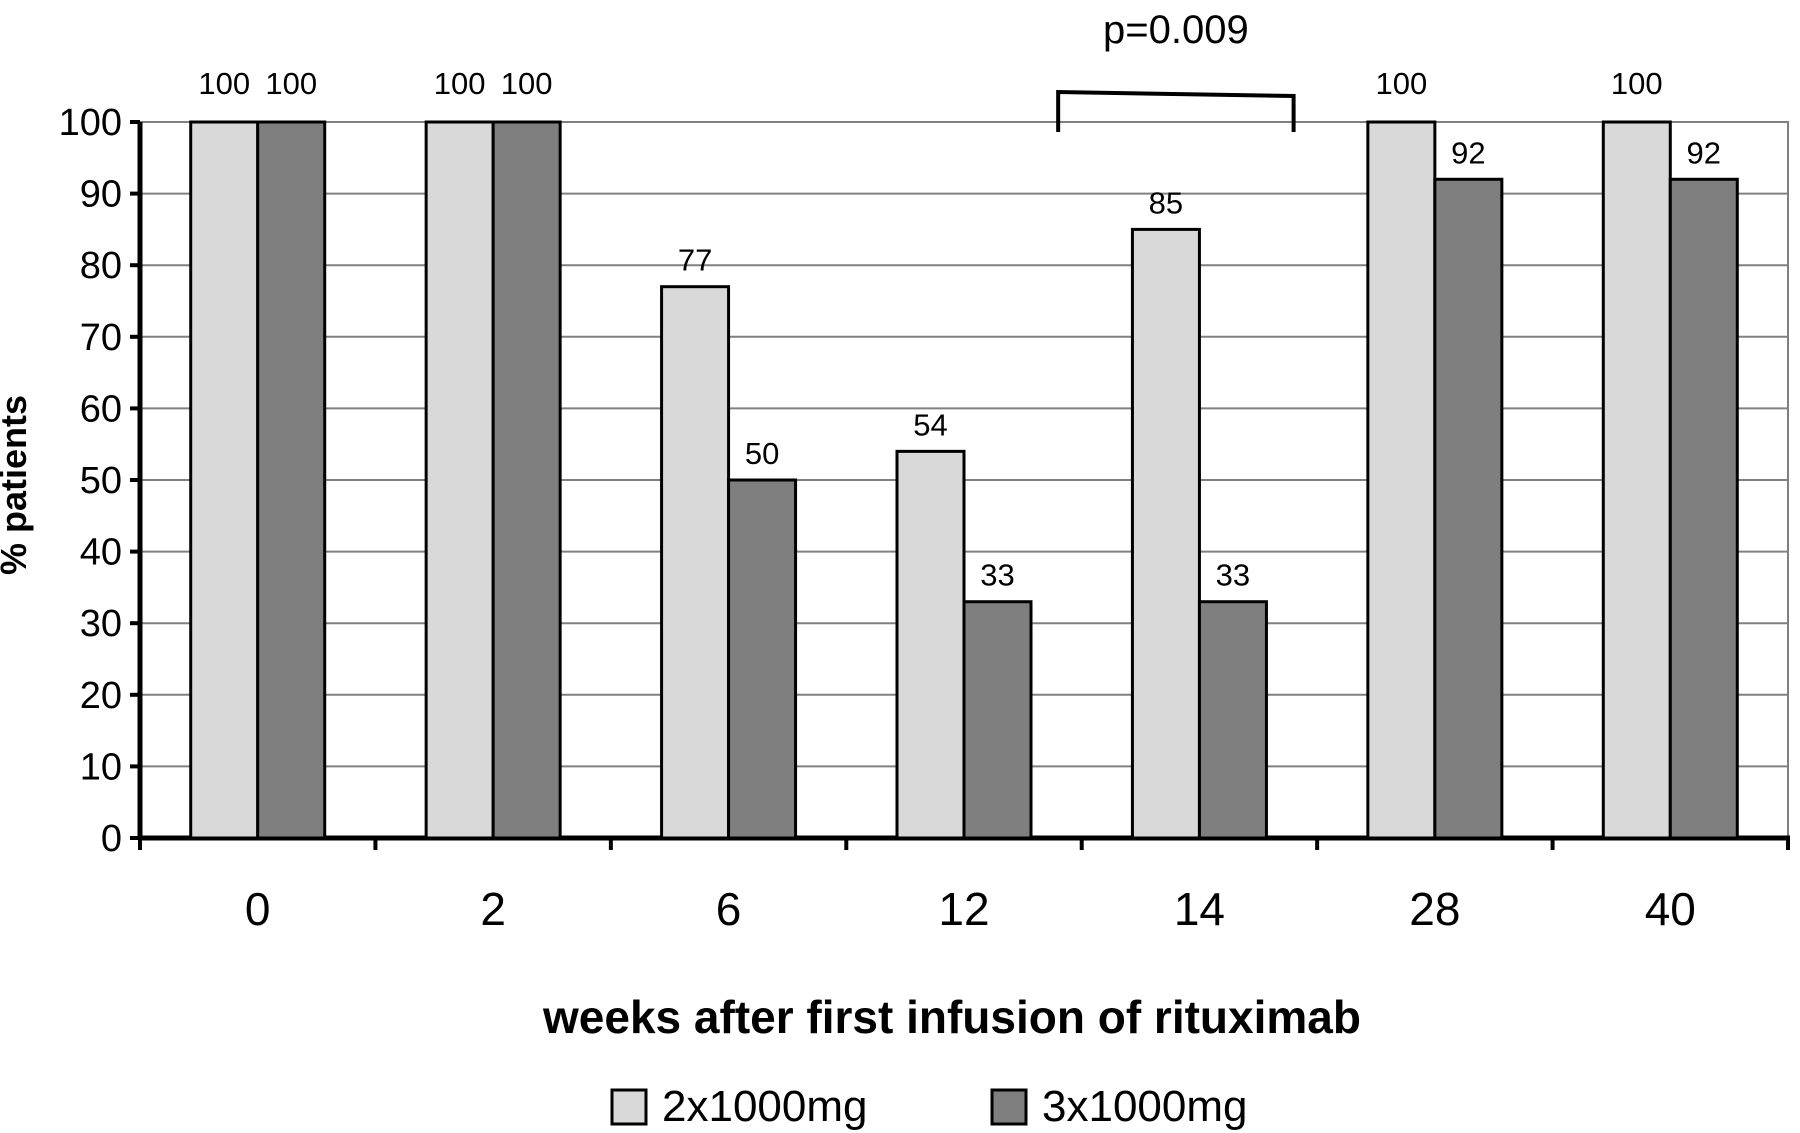  Describe the element at coordinates (1637, 83) in the screenshot. I see `data-label-2x1000mg-week-40: 100` at that location.